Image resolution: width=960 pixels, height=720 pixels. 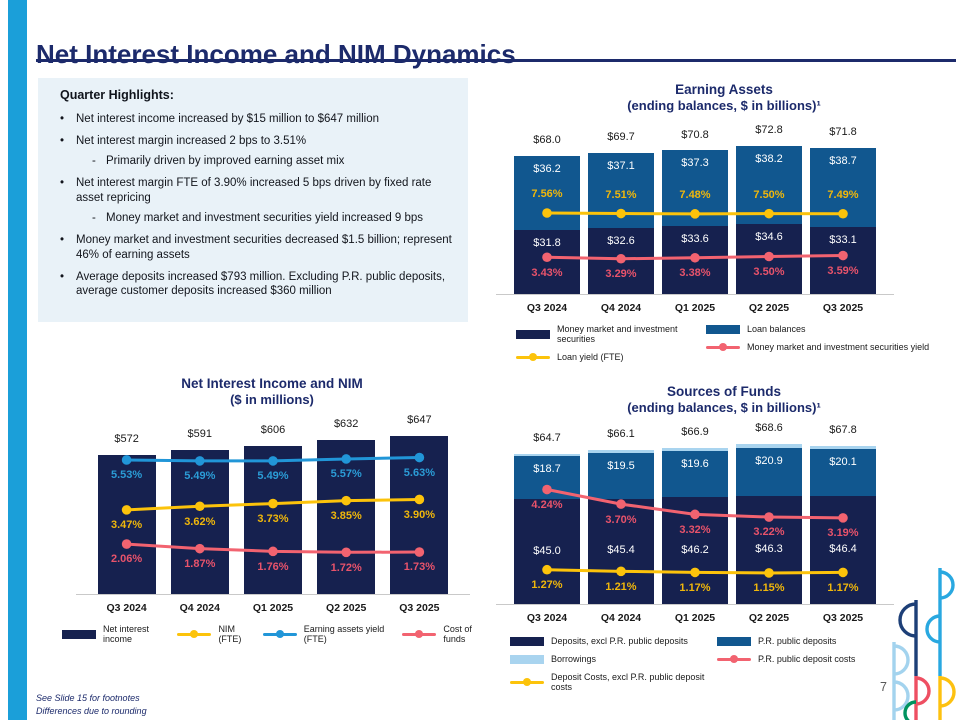 I want to click on page-number: 7, so click(x=883, y=687).